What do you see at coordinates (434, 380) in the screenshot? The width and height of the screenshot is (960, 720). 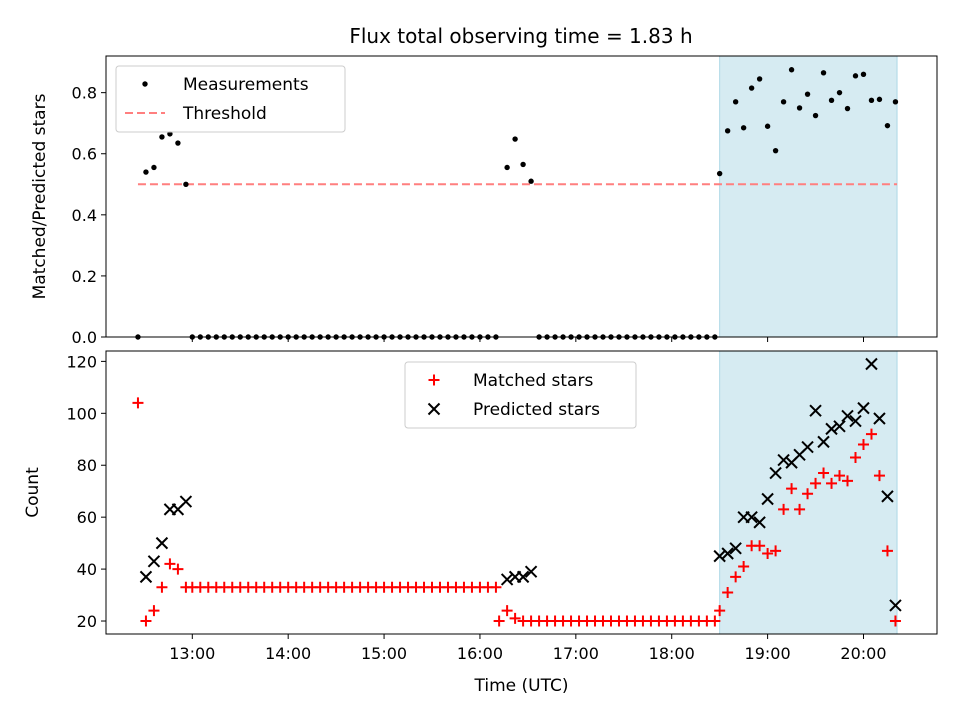 I see `legend-marker-matched` at bounding box center [434, 380].